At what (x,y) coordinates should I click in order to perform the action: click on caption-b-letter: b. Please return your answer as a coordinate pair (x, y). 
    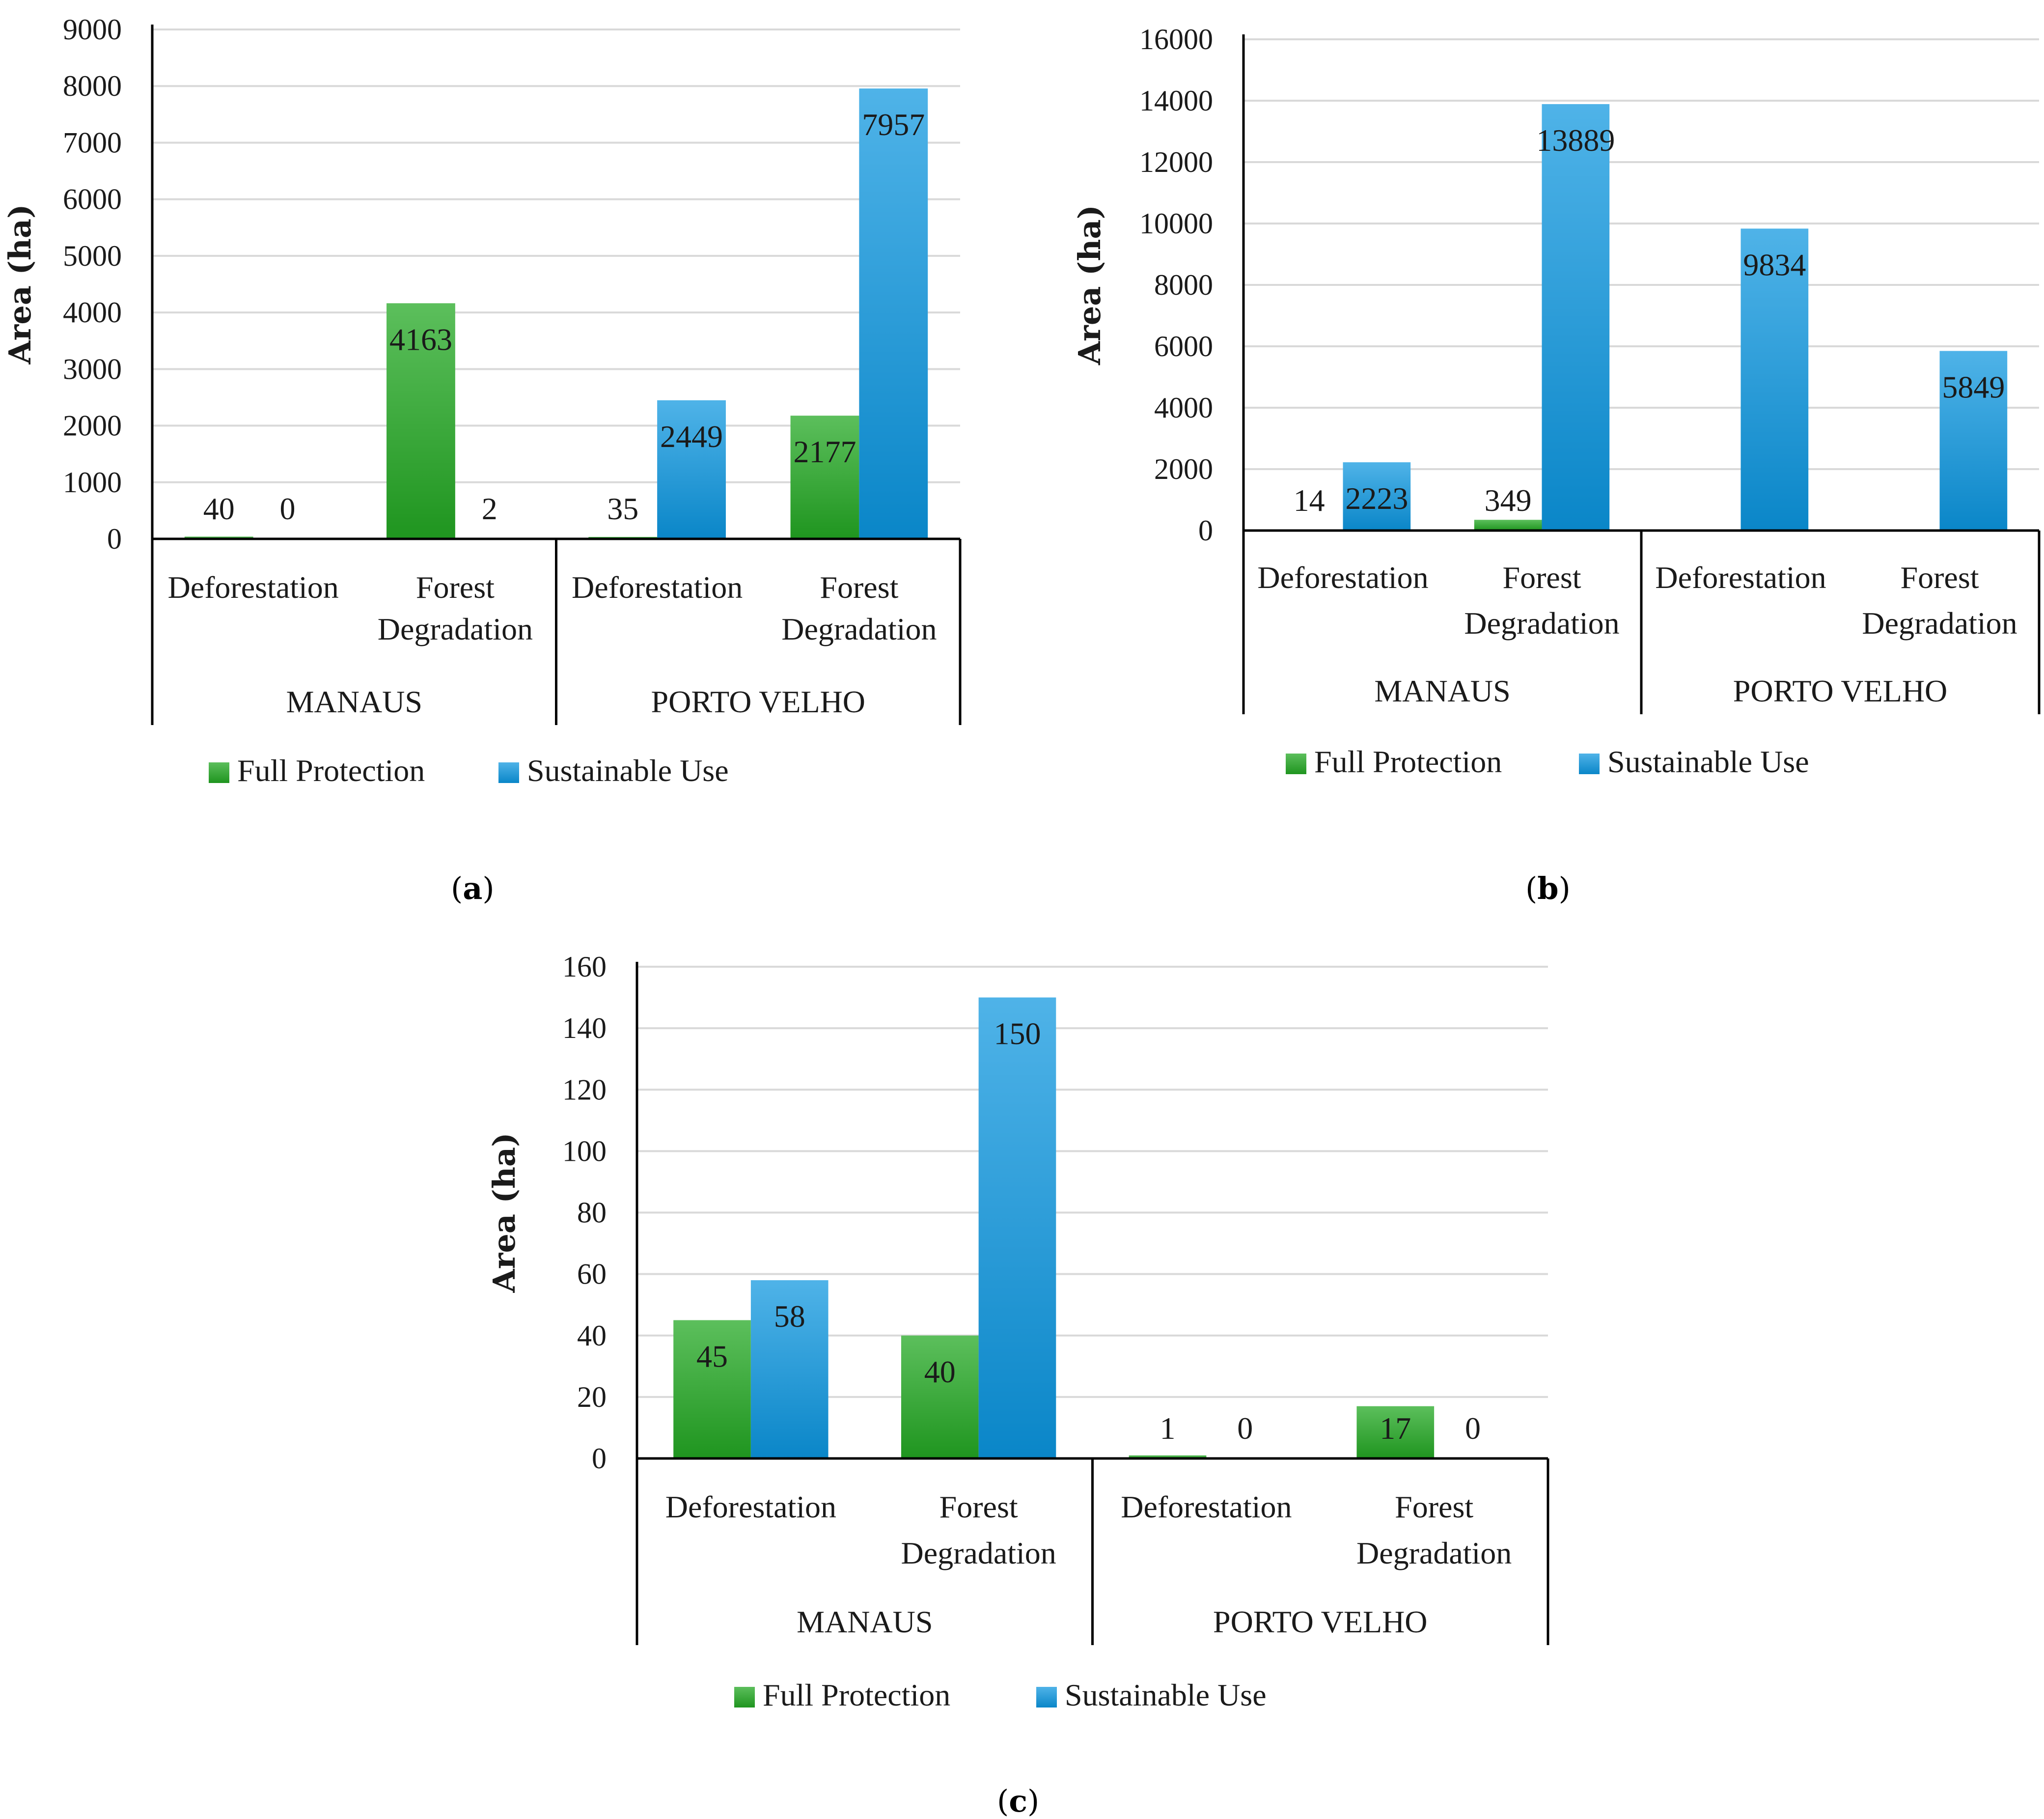
    Looking at the image, I should click on (1548, 888).